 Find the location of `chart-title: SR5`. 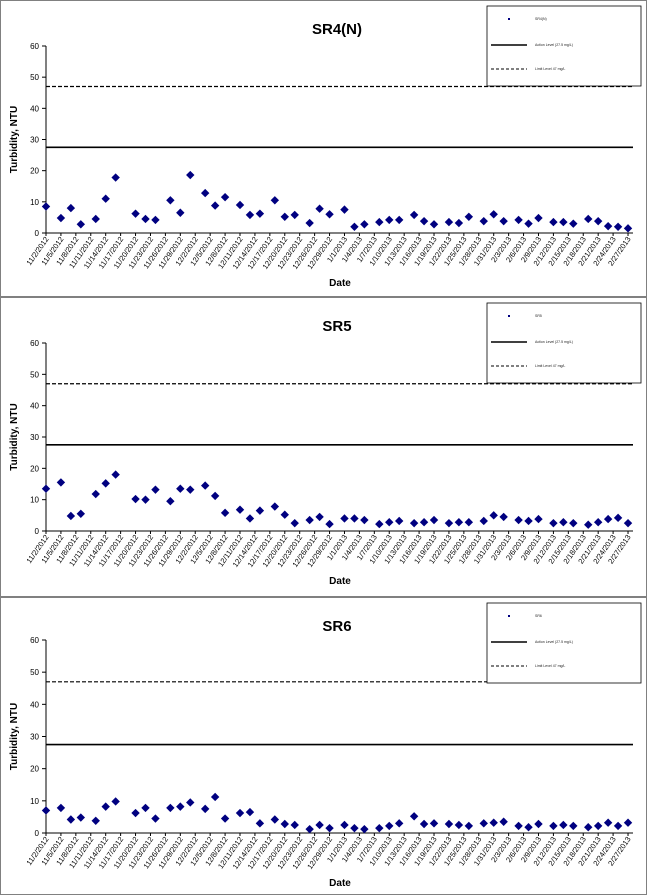

chart-title: SR5 is located at coordinates (336, 326).